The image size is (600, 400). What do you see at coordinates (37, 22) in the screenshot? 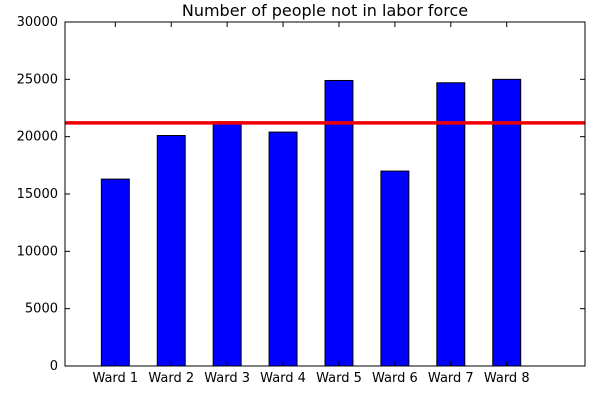
I see `y-tick-label: 30000` at bounding box center [37, 22].